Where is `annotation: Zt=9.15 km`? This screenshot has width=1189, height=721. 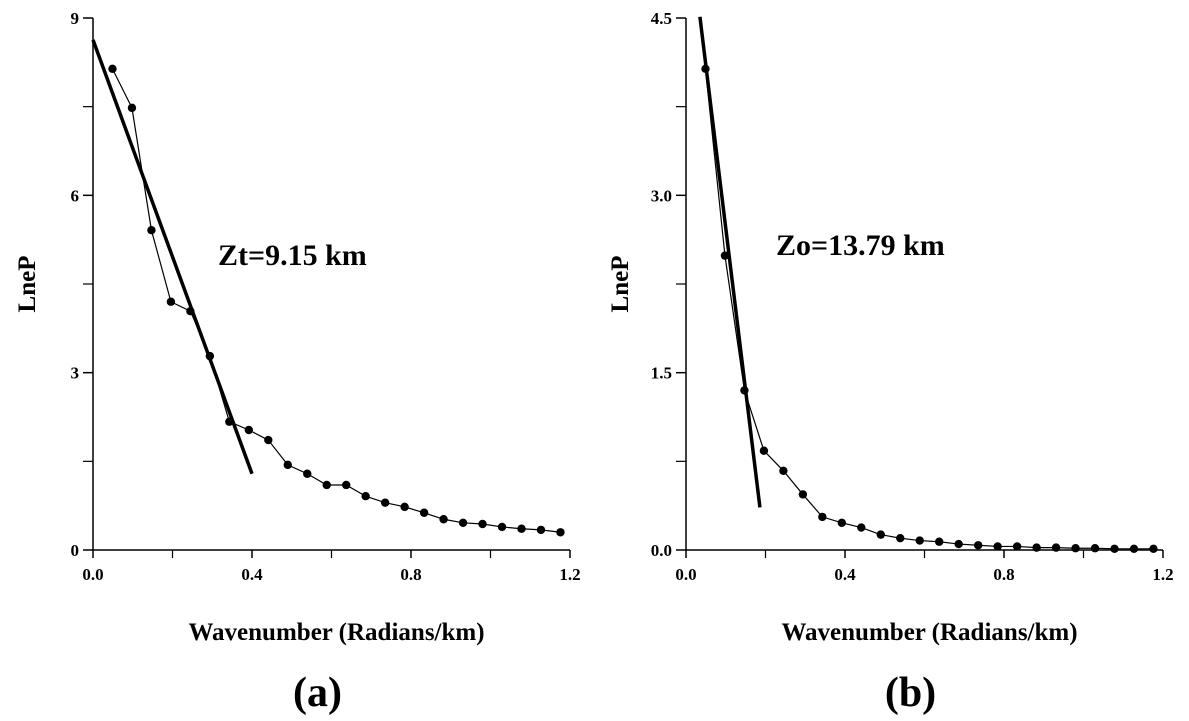 annotation: Zt=9.15 km is located at coordinates (292, 255).